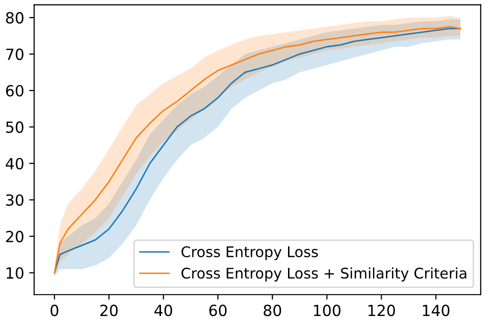  I want to click on y-tick-label: 30, so click(15, 200).